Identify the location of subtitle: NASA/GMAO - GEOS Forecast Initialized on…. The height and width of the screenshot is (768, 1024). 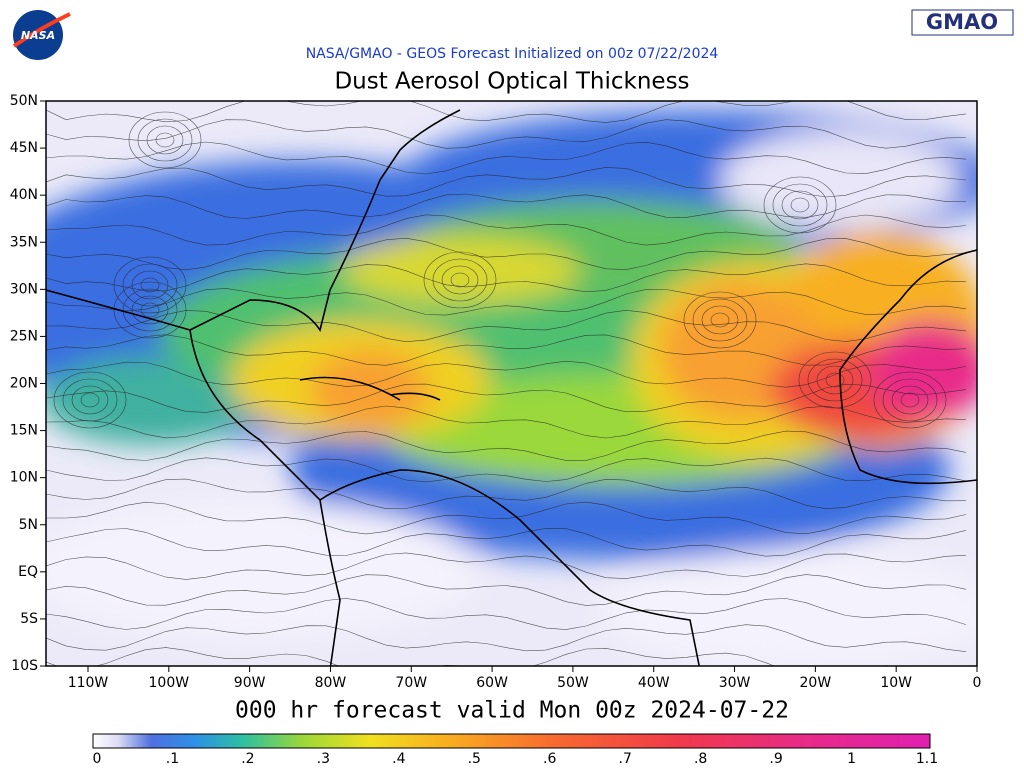
(512, 54).